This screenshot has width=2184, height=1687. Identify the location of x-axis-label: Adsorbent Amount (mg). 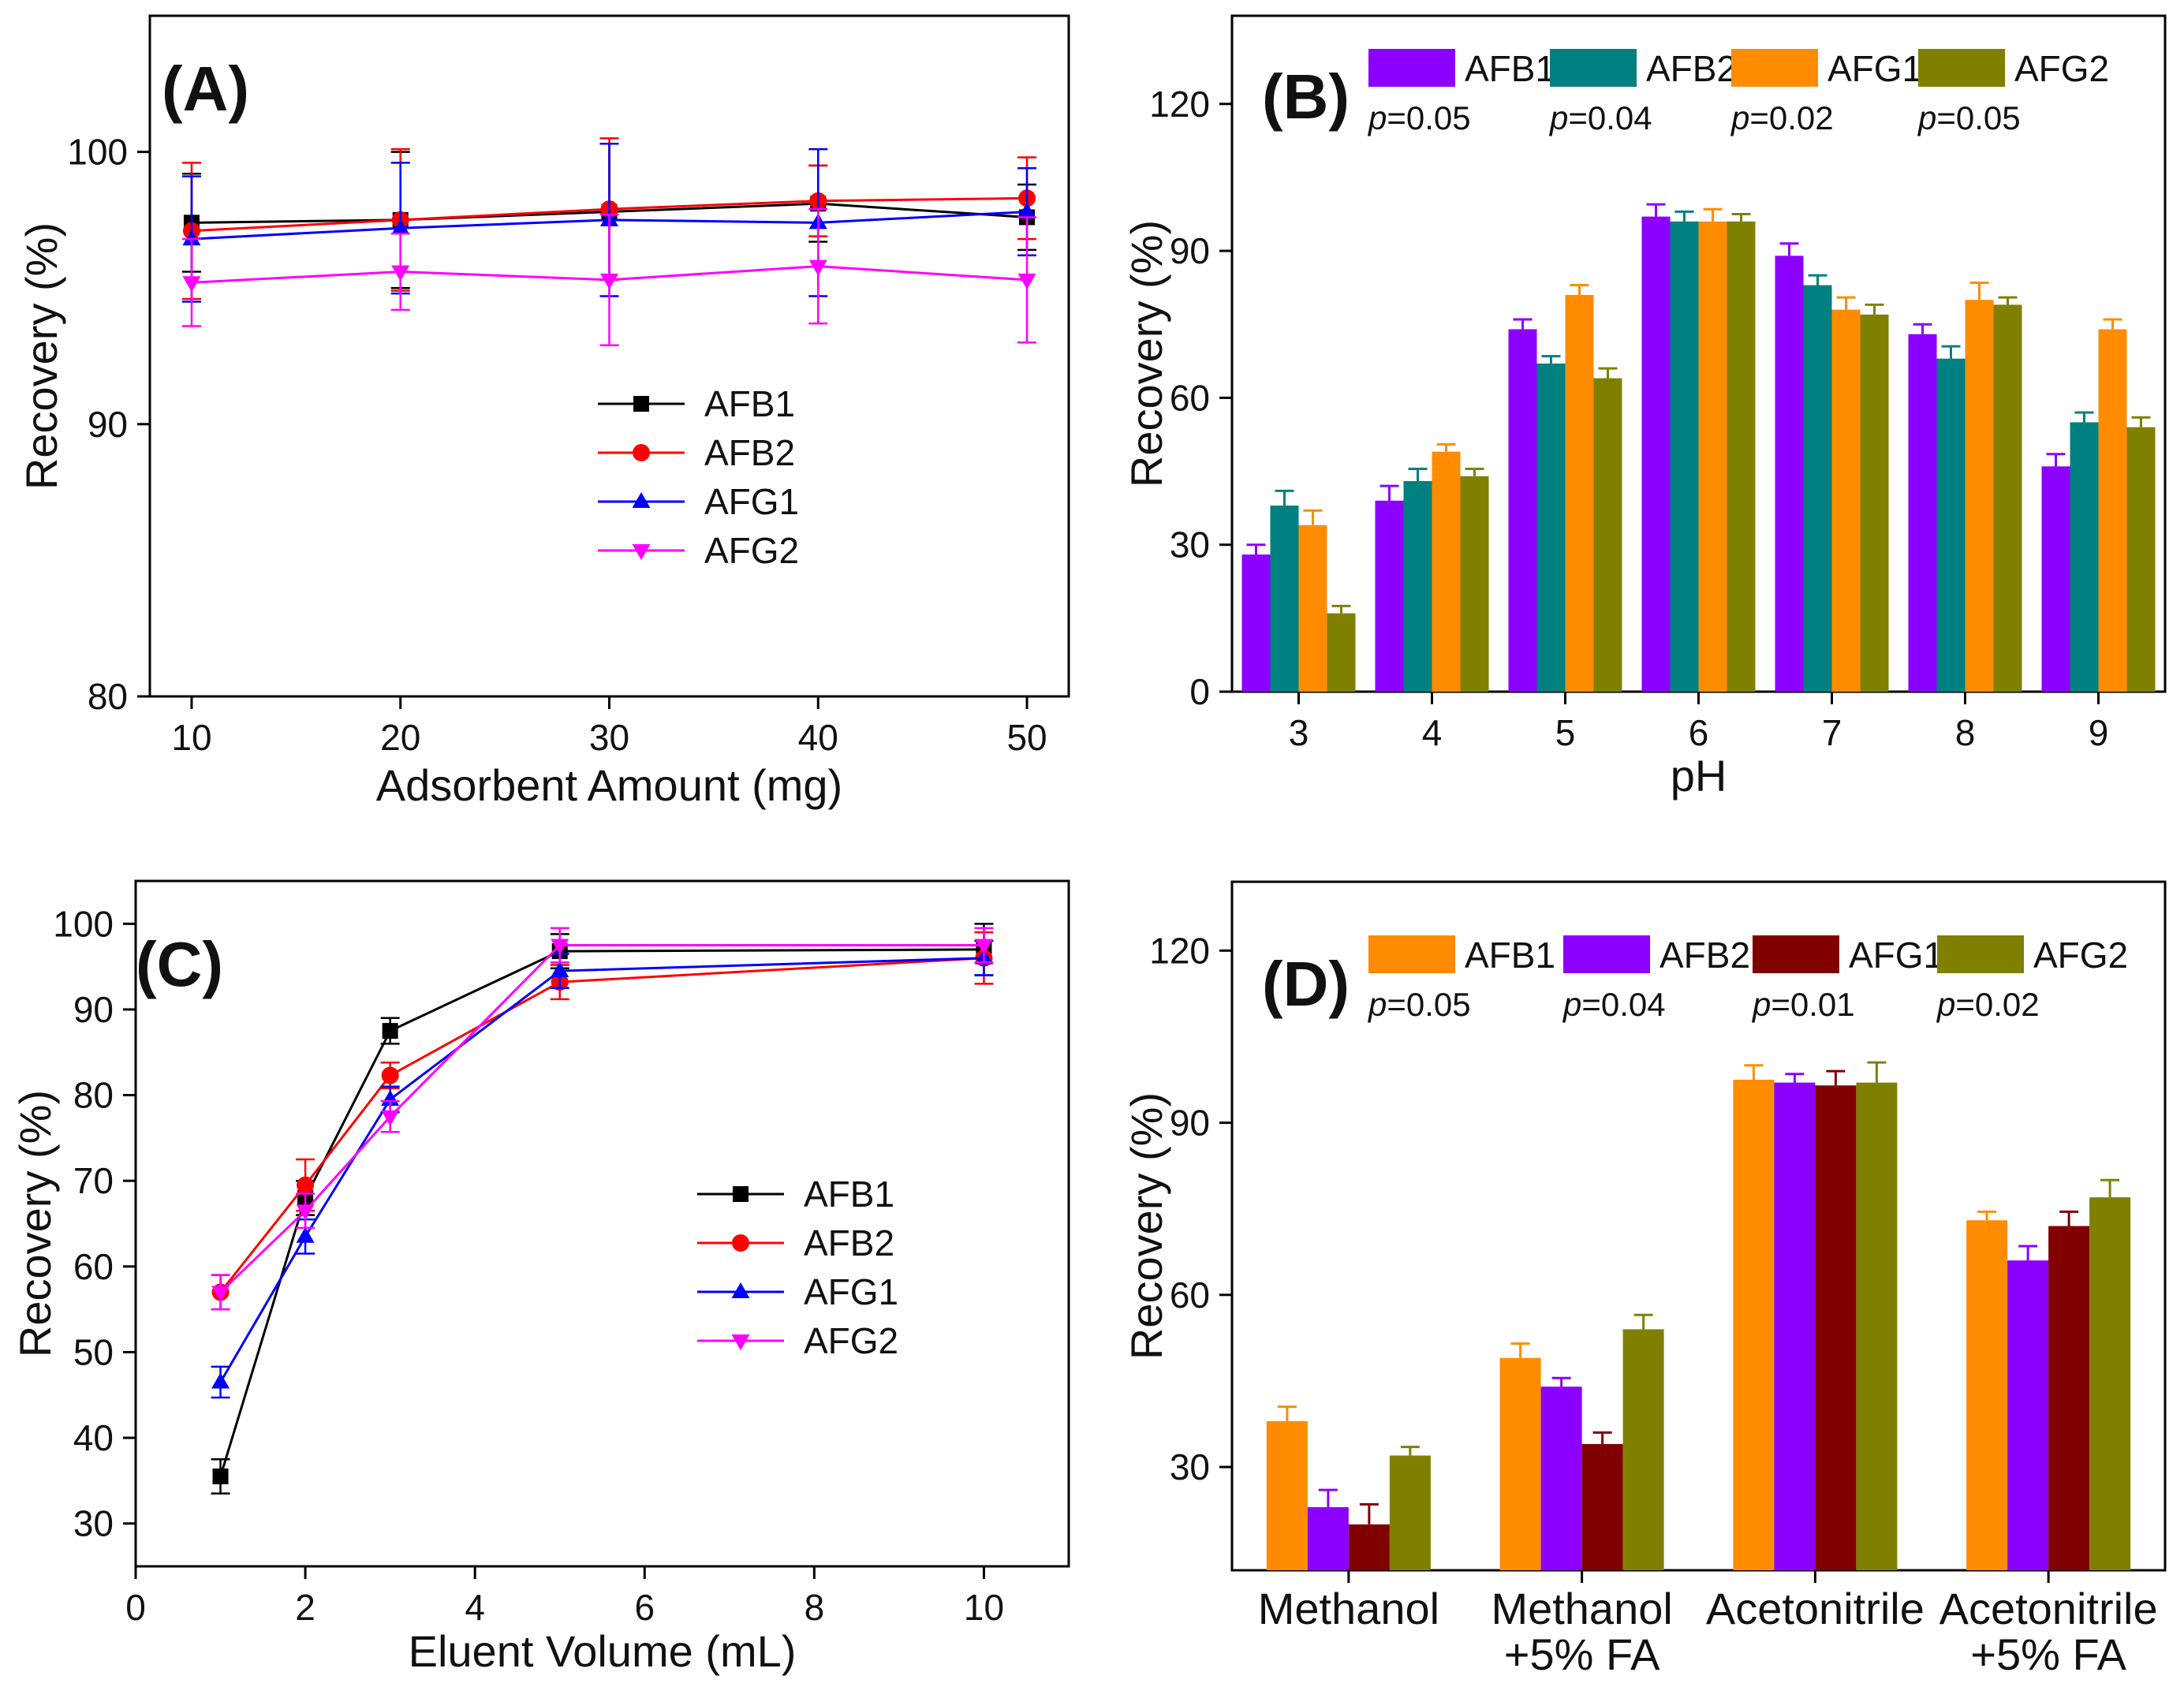
(609, 785).